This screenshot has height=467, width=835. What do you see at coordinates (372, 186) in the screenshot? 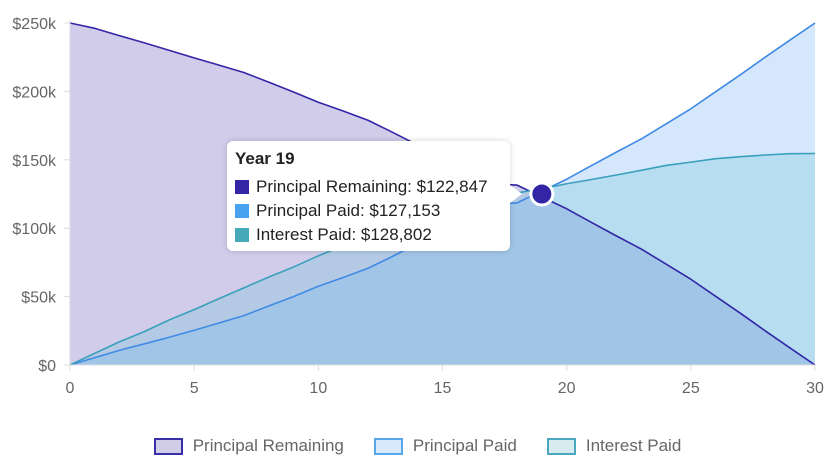
I see `tooltip-label-principal-remaining: Principal Remaining: $122,847` at bounding box center [372, 186].